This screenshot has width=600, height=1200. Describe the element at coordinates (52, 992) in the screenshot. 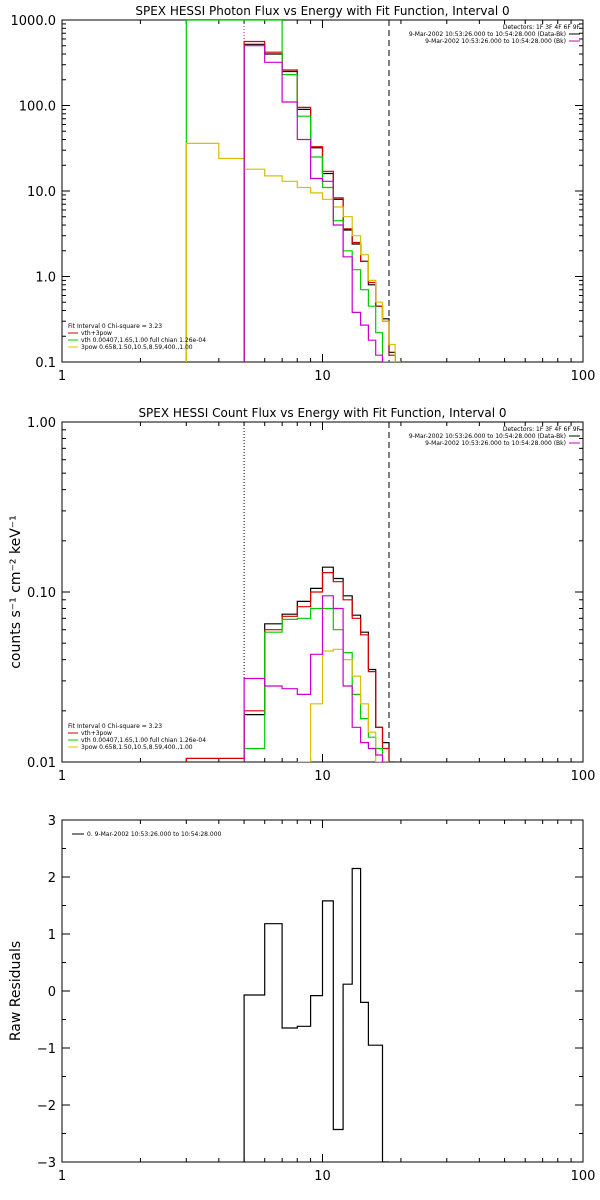

I see `y-tick-label: 0` at that location.